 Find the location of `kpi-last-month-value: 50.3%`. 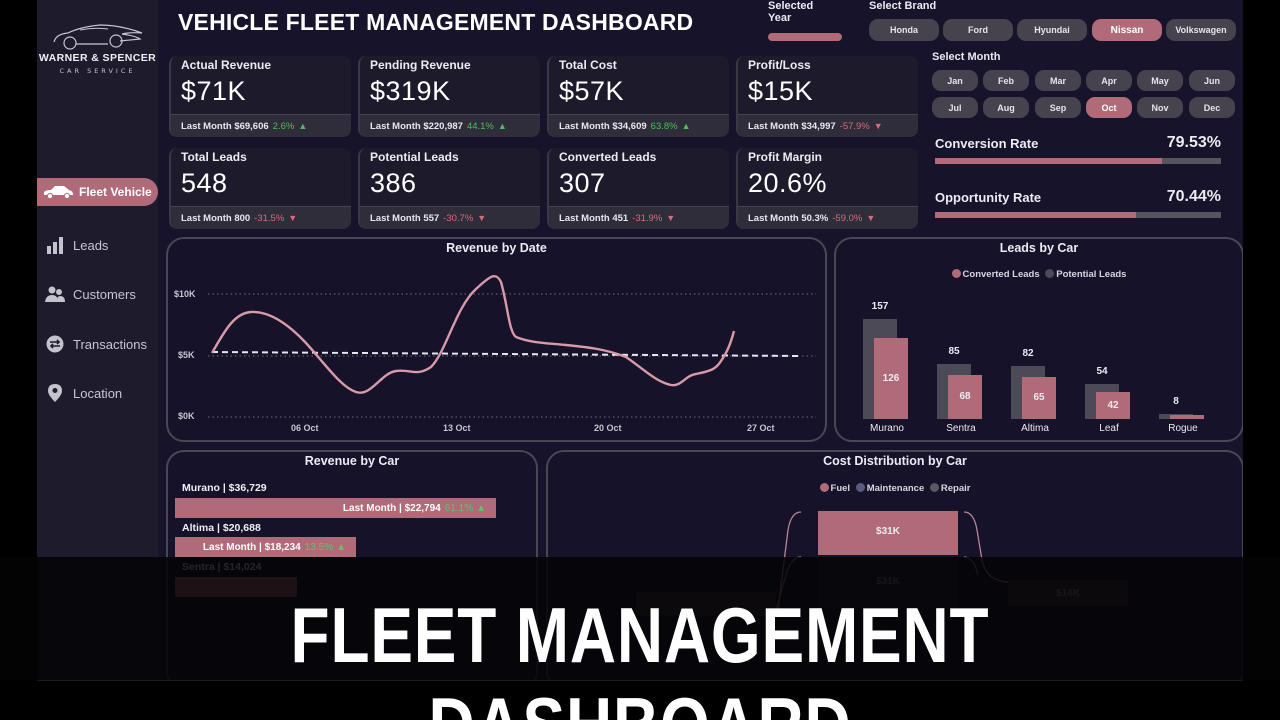

kpi-last-month-value: 50.3% is located at coordinates (815, 218).